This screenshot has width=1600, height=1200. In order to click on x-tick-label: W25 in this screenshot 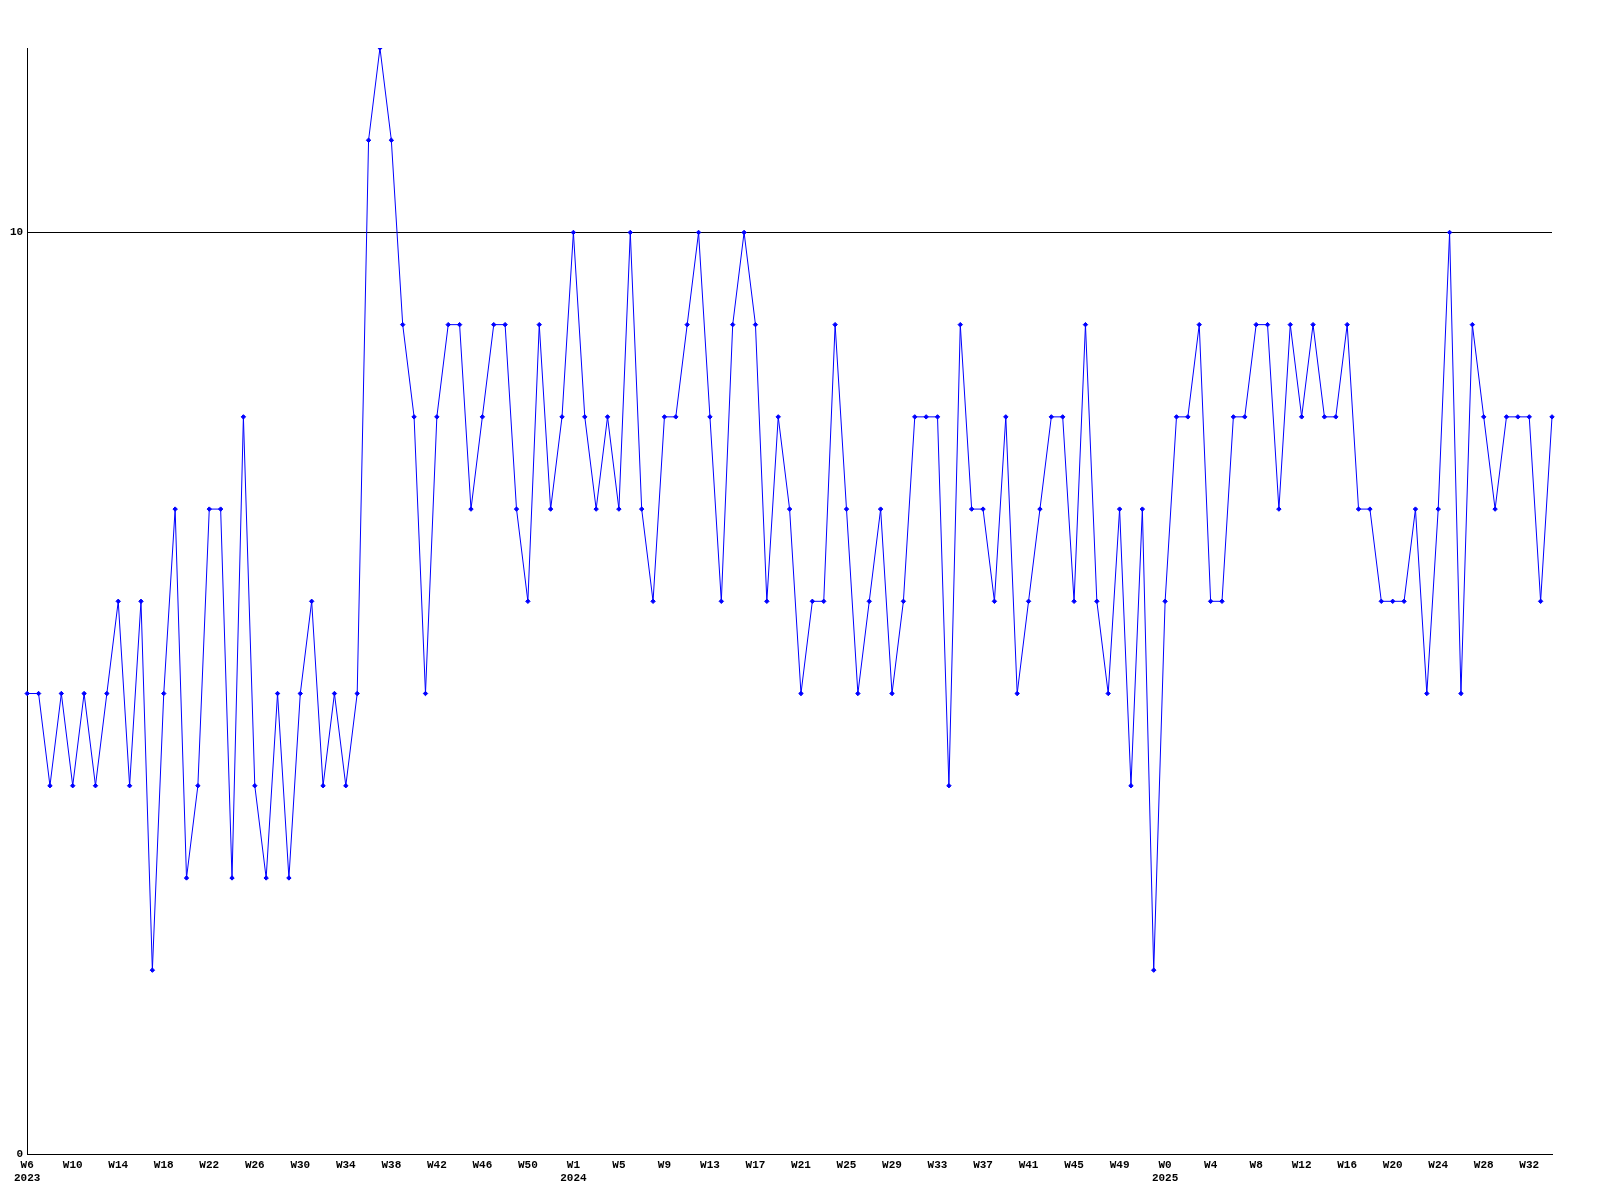, I will do `click(846, 1164)`.